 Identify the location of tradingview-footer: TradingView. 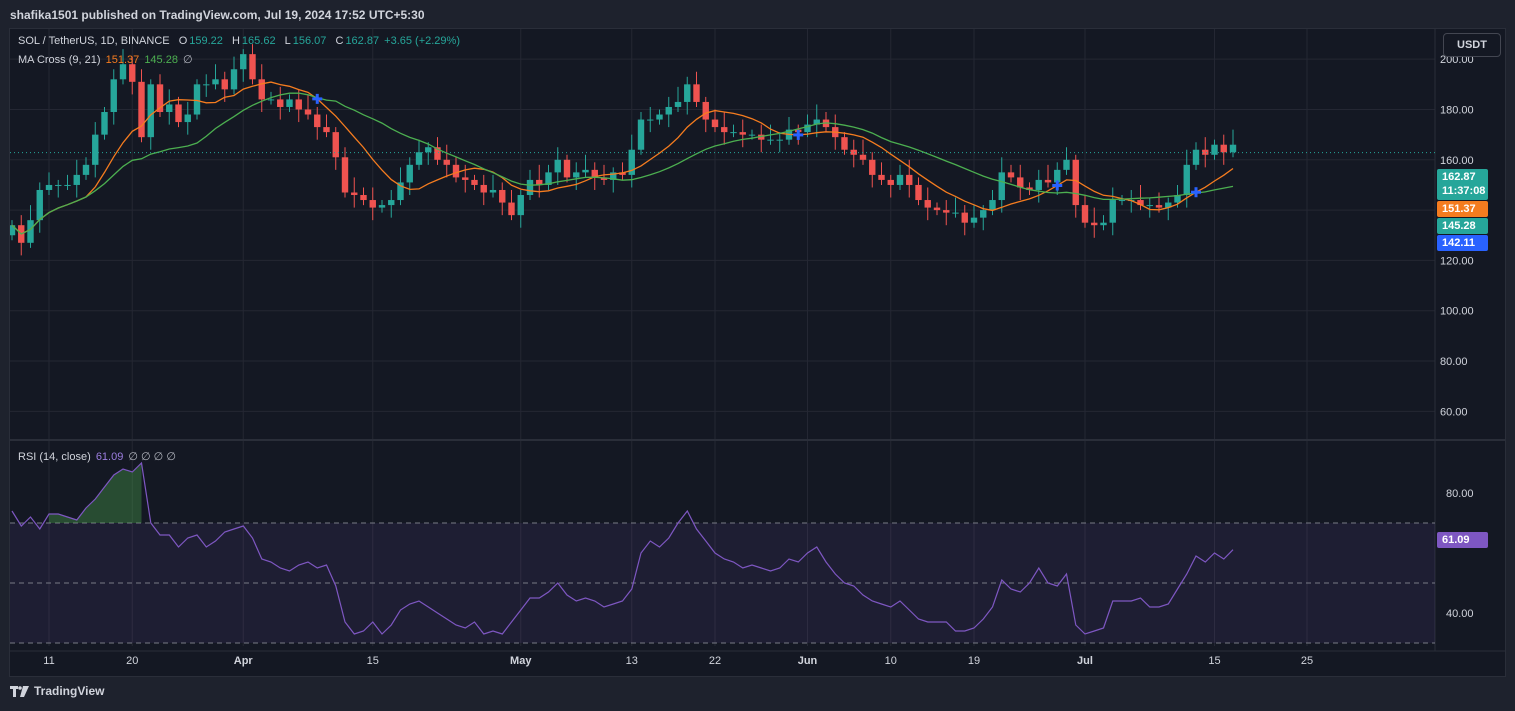
(57, 691).